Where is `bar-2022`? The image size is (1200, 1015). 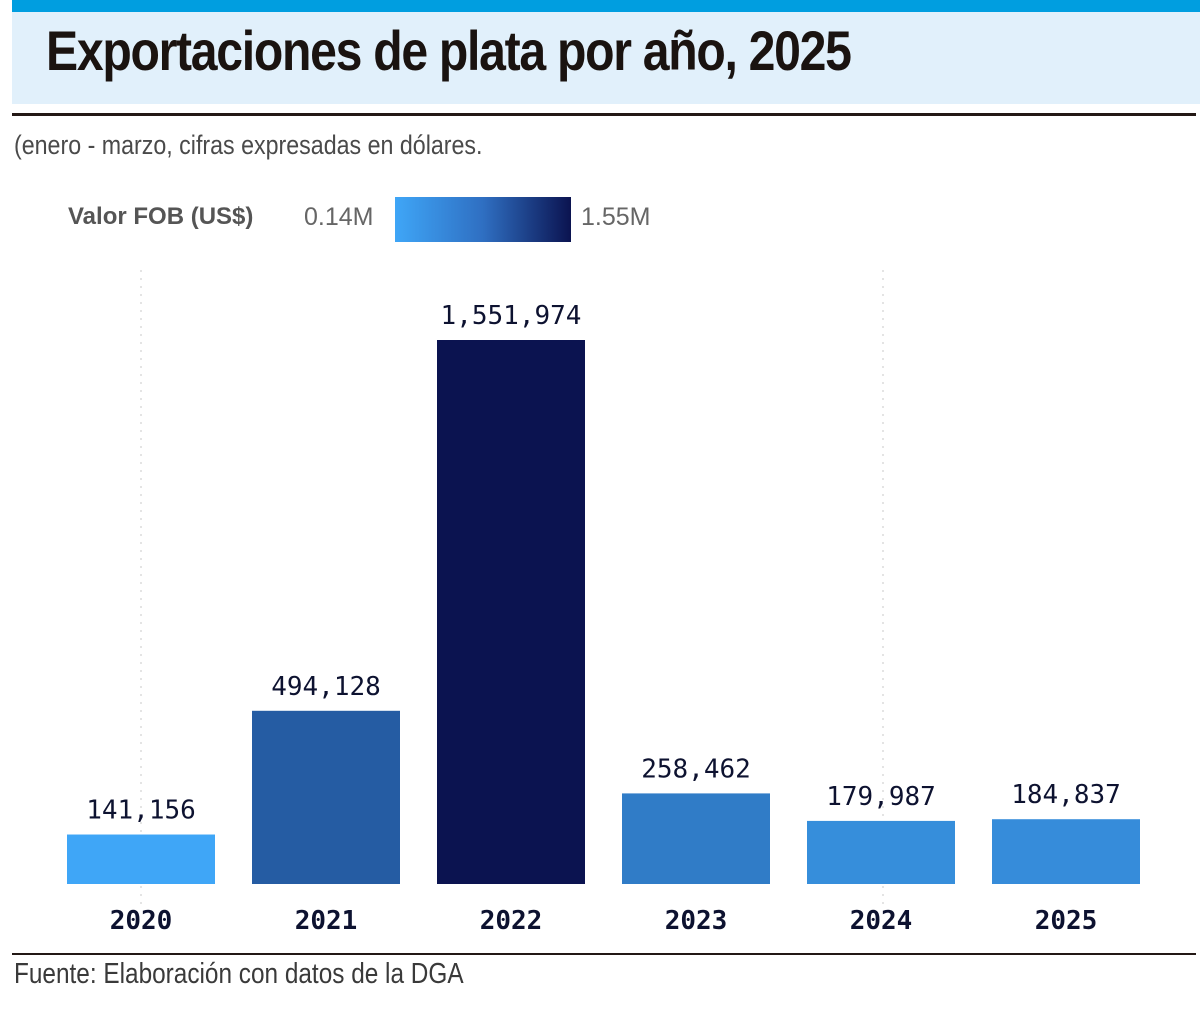 bar-2022 is located at coordinates (511, 612).